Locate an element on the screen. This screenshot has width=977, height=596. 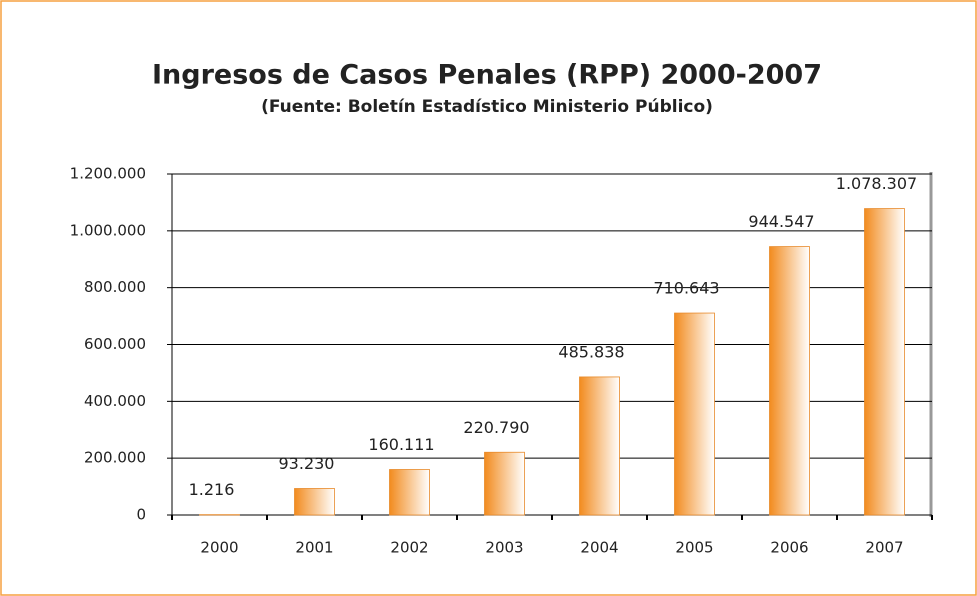
y-tick-label: 400.000 is located at coordinates (115, 401).